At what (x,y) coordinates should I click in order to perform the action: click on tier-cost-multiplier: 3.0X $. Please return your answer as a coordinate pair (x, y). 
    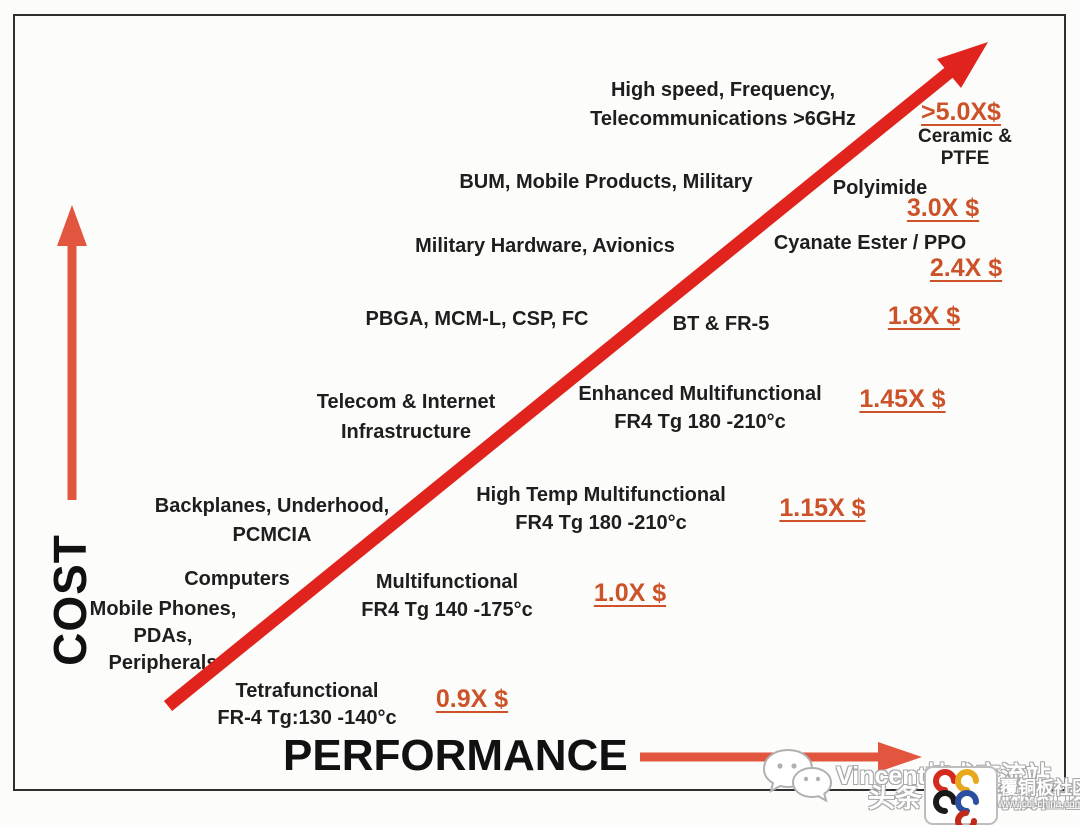
    Looking at the image, I should click on (943, 208).